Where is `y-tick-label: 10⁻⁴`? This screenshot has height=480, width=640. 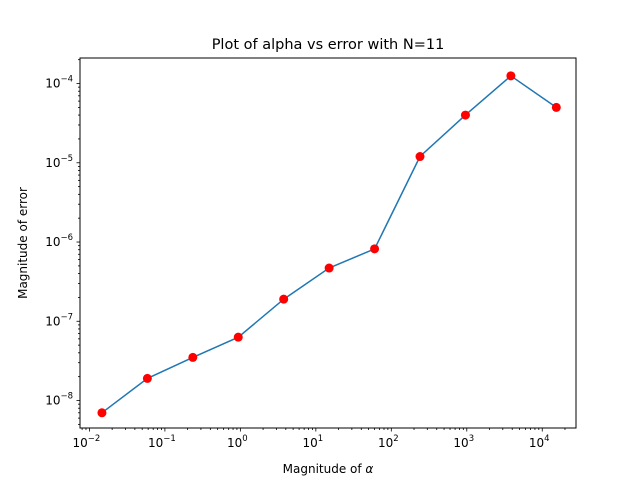
y-tick-label: 10⁻⁴ is located at coordinates (59, 83).